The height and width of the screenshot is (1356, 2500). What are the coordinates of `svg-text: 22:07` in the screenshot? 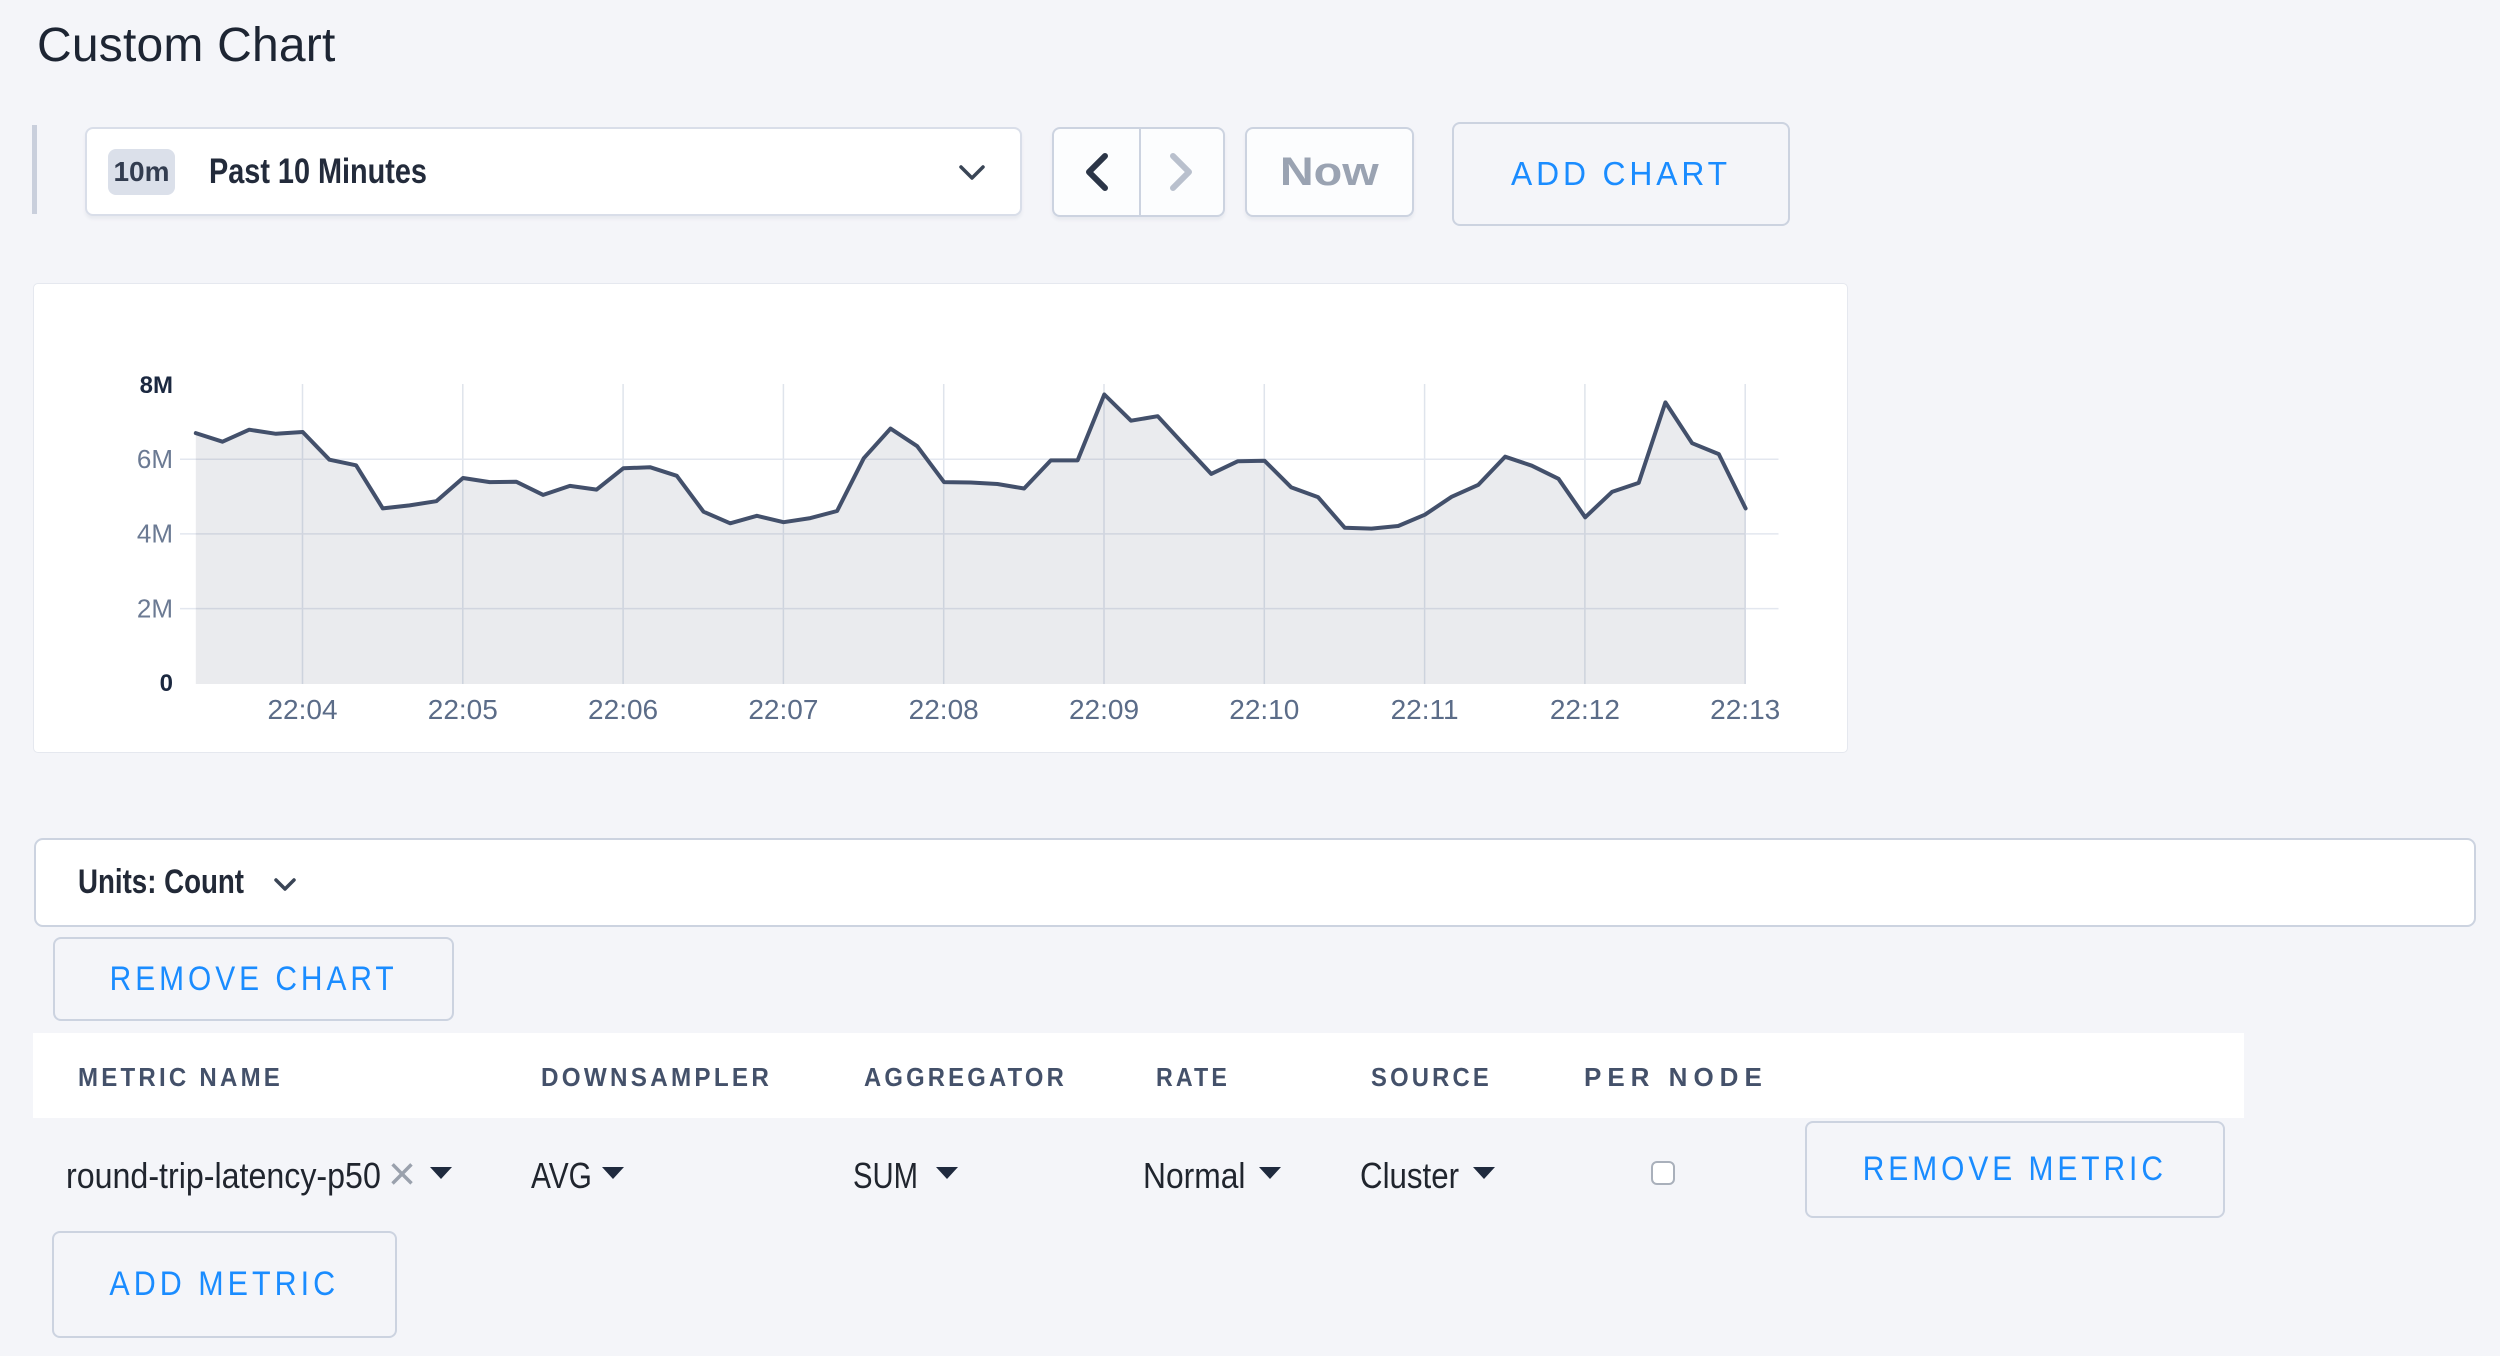 It's located at (783, 709).